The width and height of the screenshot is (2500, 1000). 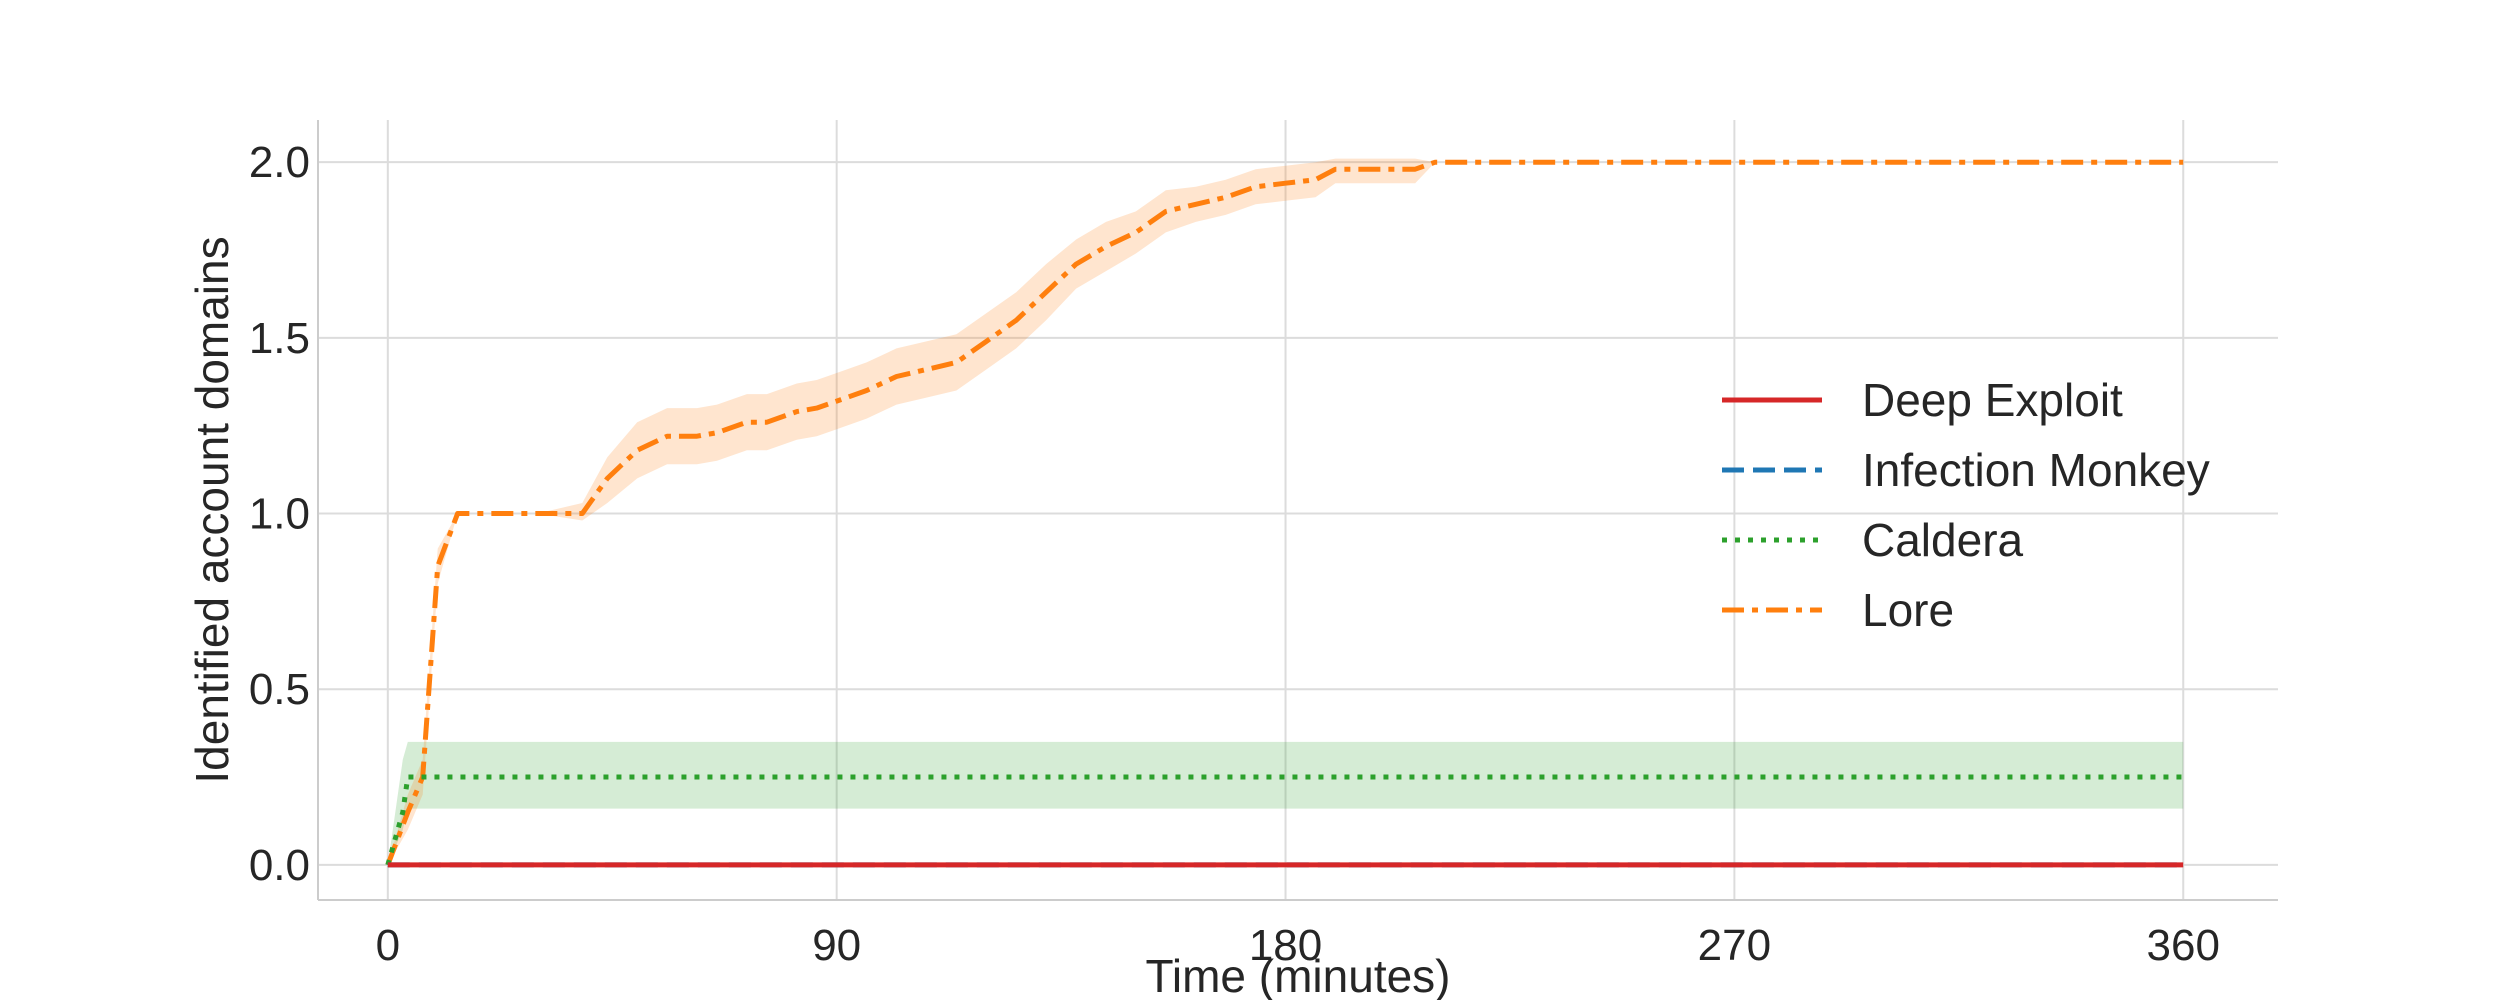 I want to click on caldera-line, so click(x=1284, y=820).